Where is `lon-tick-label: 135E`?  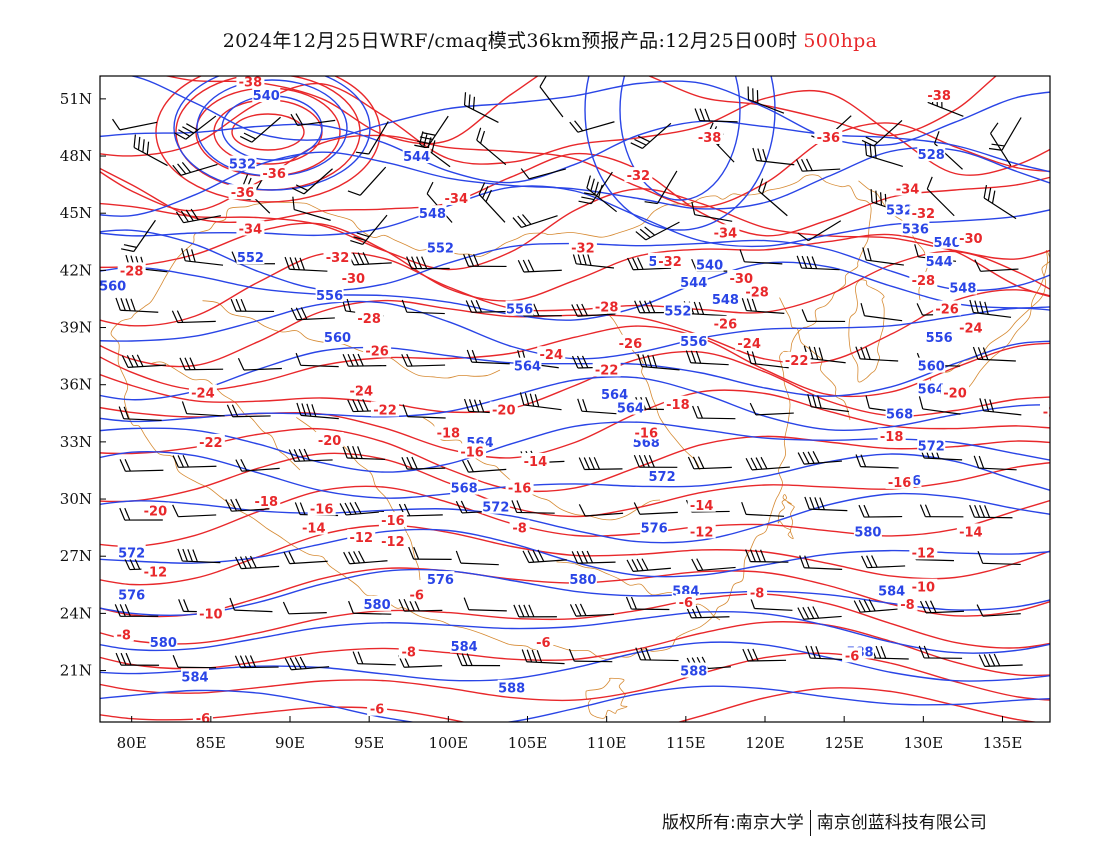 lon-tick-label: 135E is located at coordinates (1003, 743).